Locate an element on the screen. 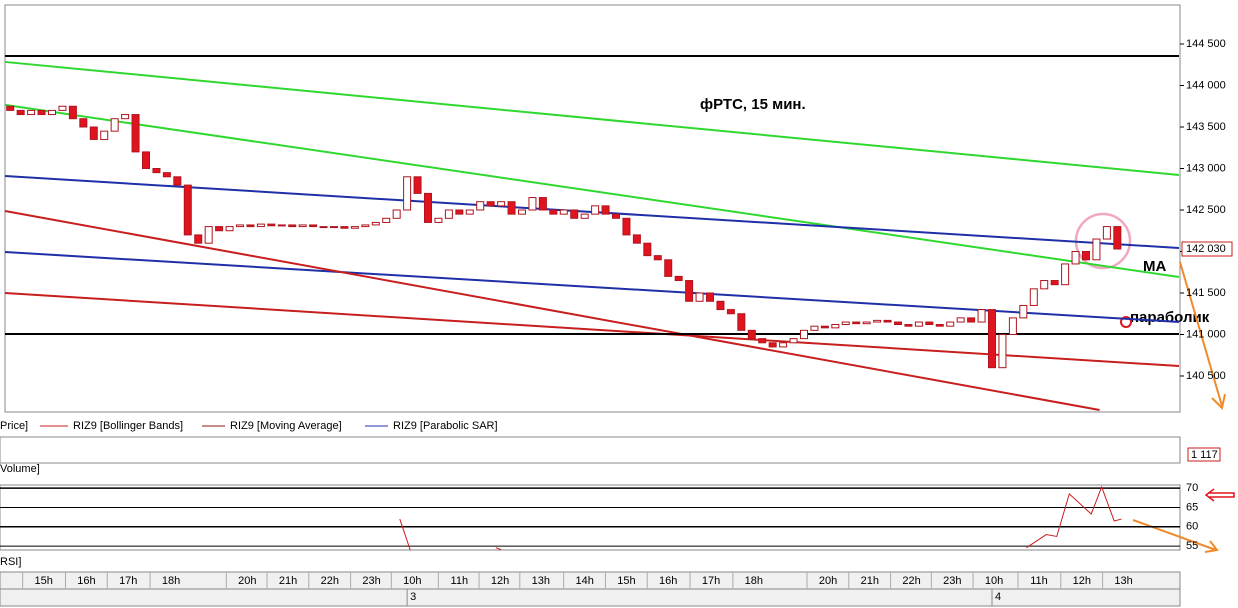  x-tick-label: 17h is located at coordinates (711, 581).